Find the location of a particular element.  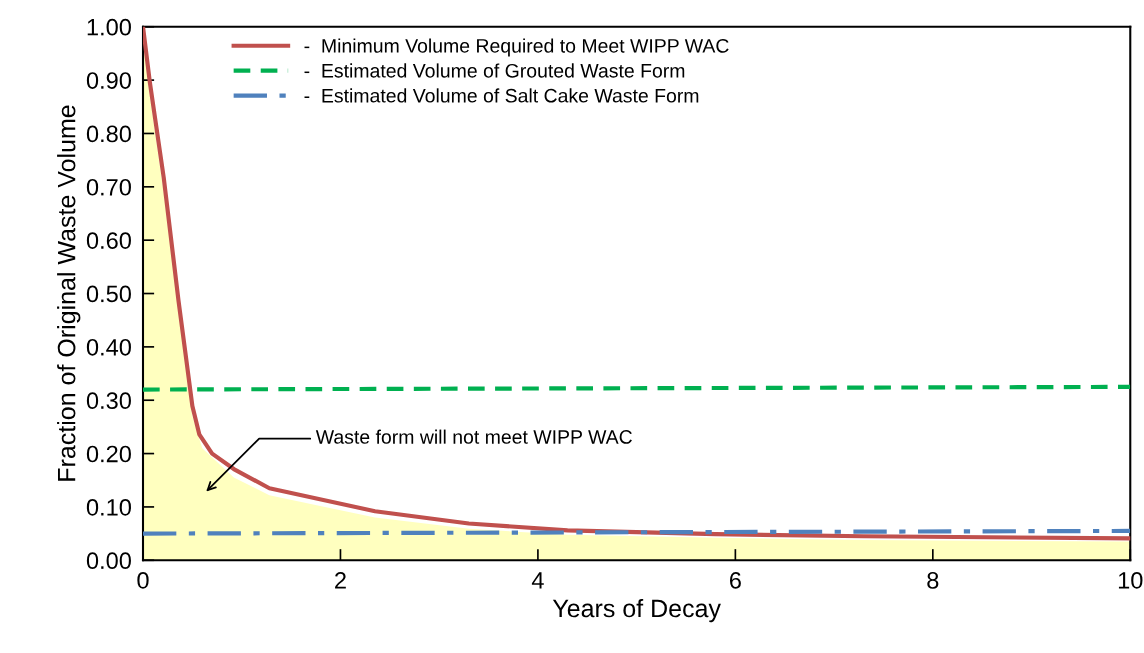

y-tick-label: 0.50 is located at coordinates (108, 294).